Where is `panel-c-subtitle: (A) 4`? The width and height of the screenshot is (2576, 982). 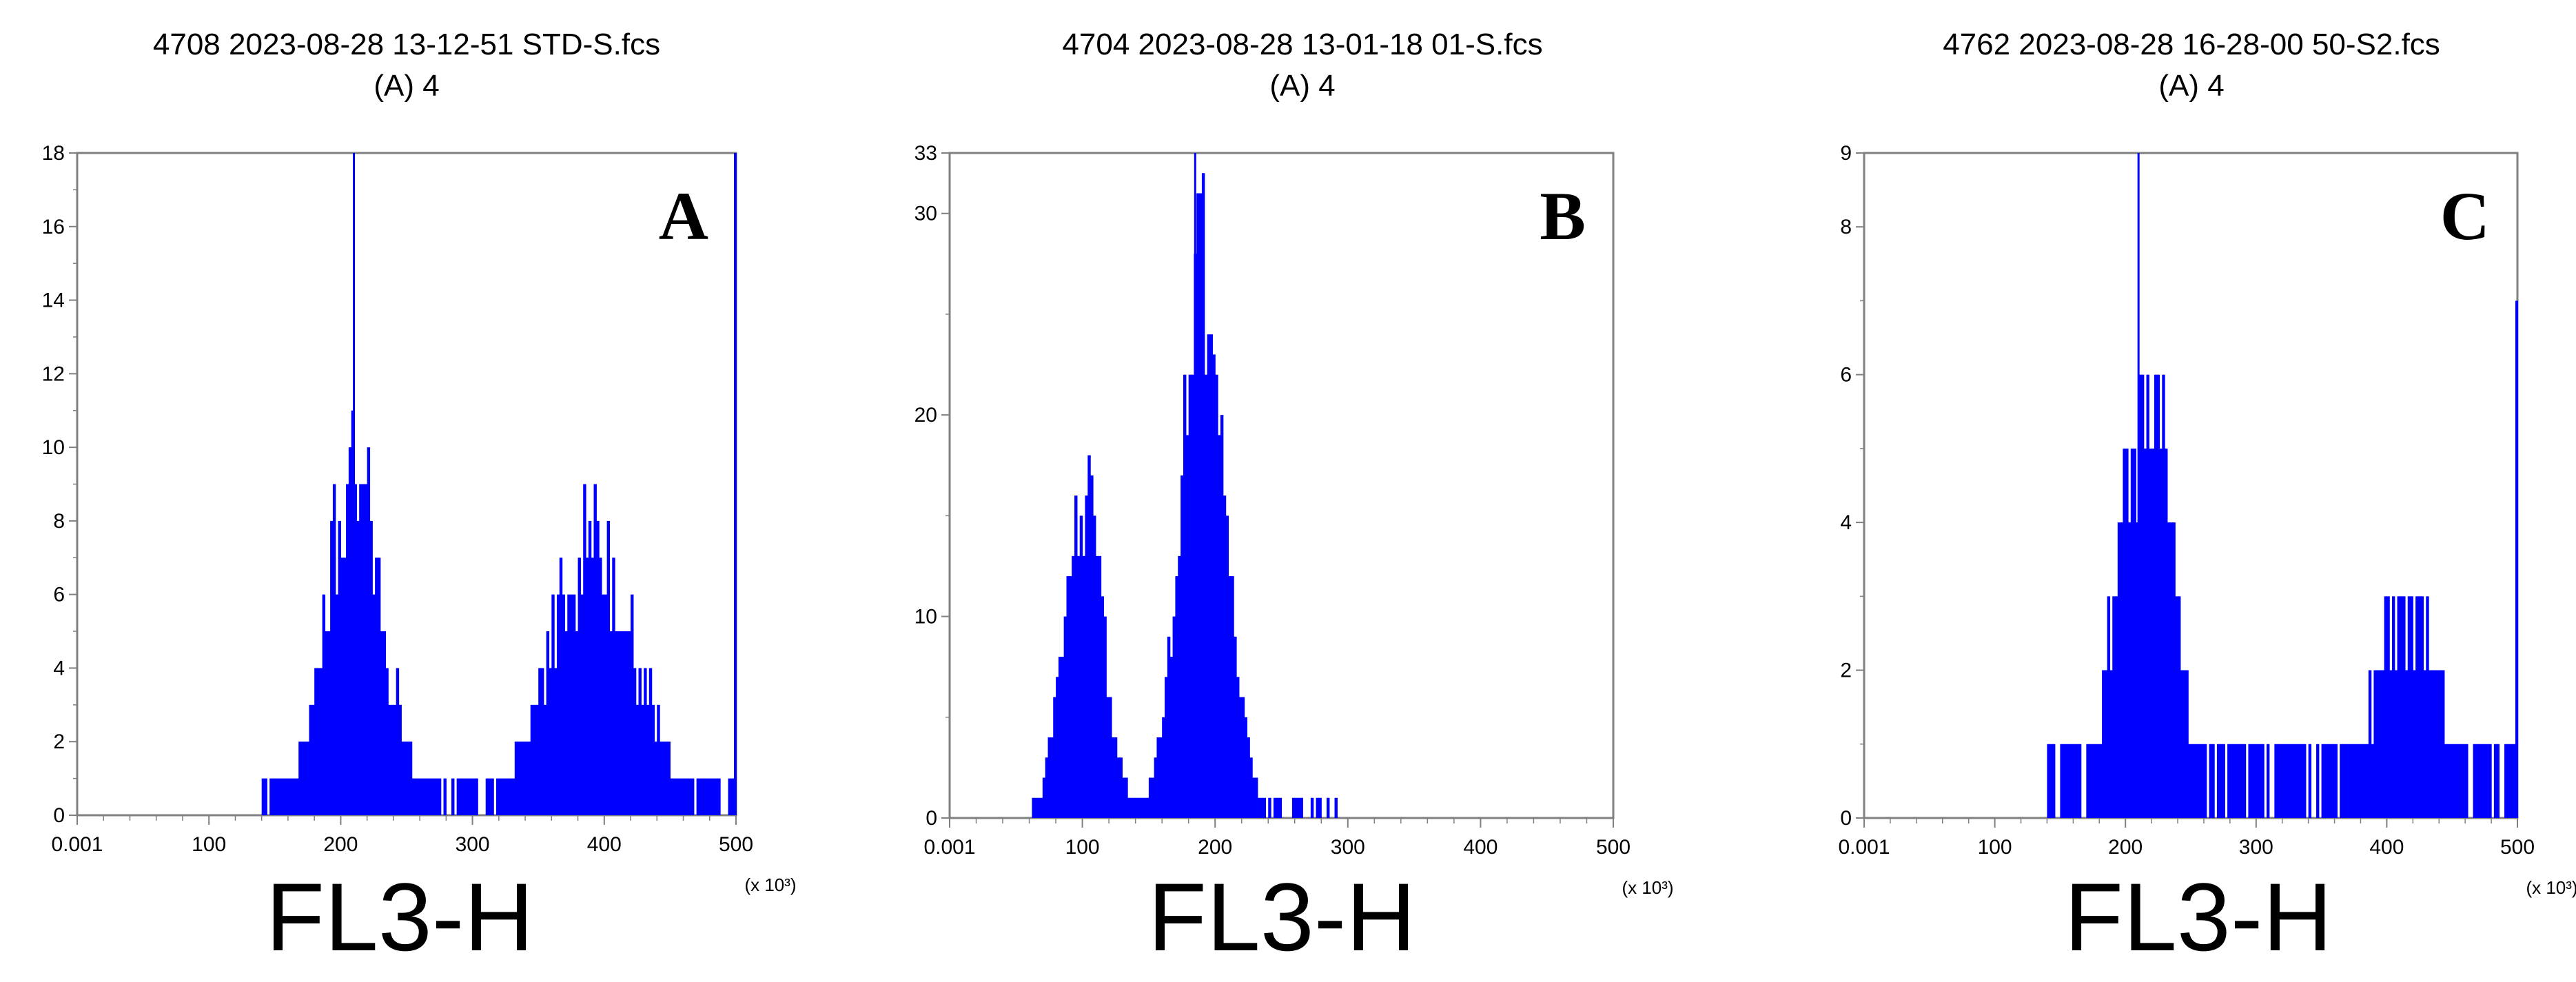
panel-c-subtitle: (A) 4 is located at coordinates (2191, 86).